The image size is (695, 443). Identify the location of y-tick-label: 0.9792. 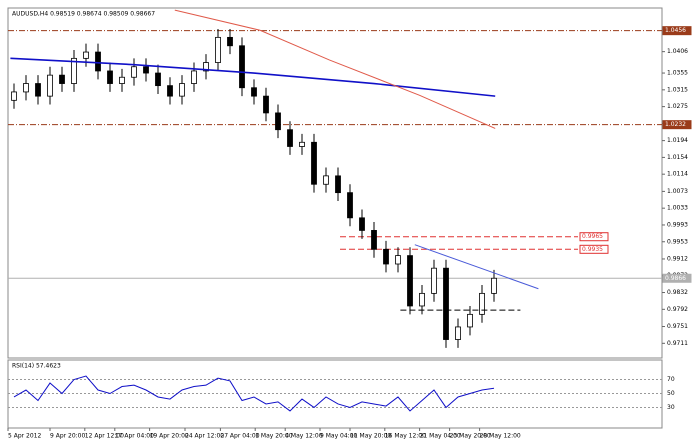
(677, 309).